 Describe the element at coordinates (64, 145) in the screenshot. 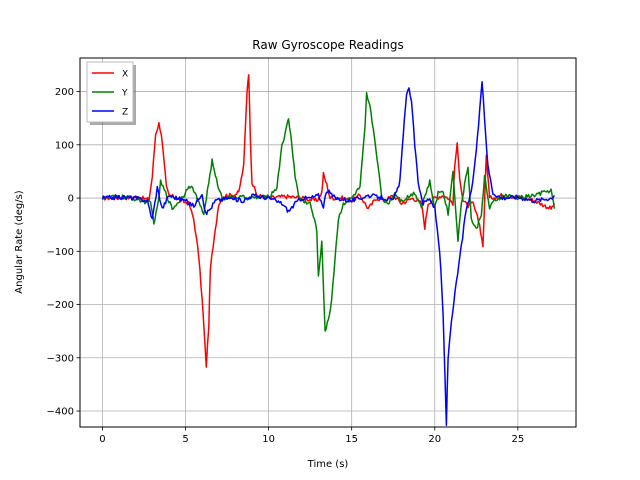

I see `y-tick-label: 100` at that location.